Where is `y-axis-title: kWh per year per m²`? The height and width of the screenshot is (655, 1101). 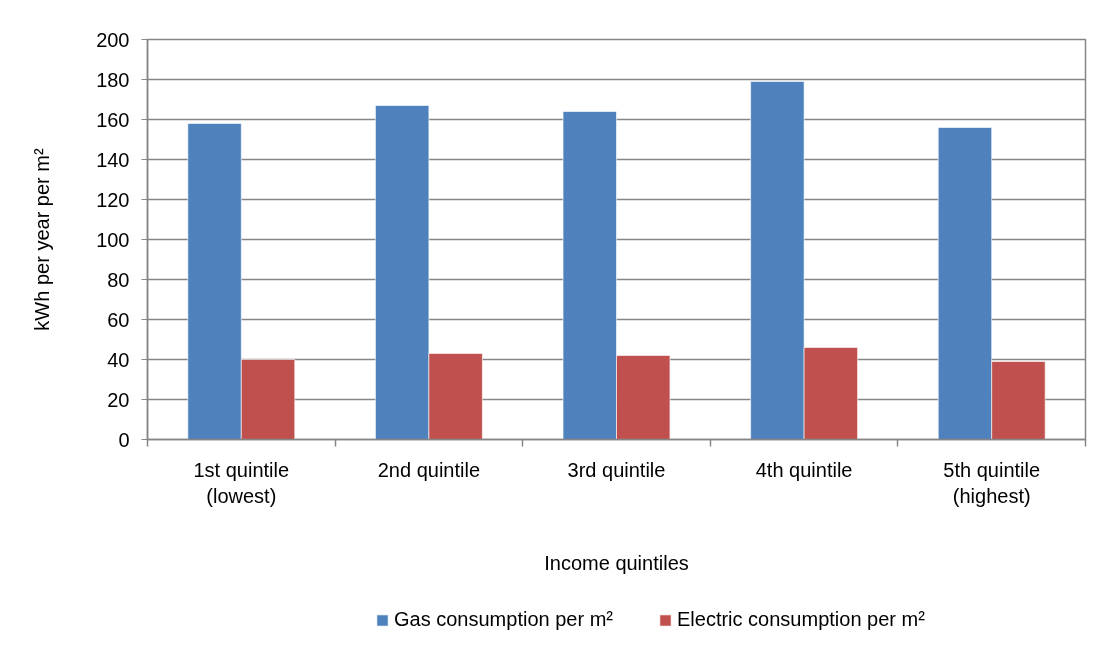 y-axis-title: kWh per year per m² is located at coordinates (42, 239).